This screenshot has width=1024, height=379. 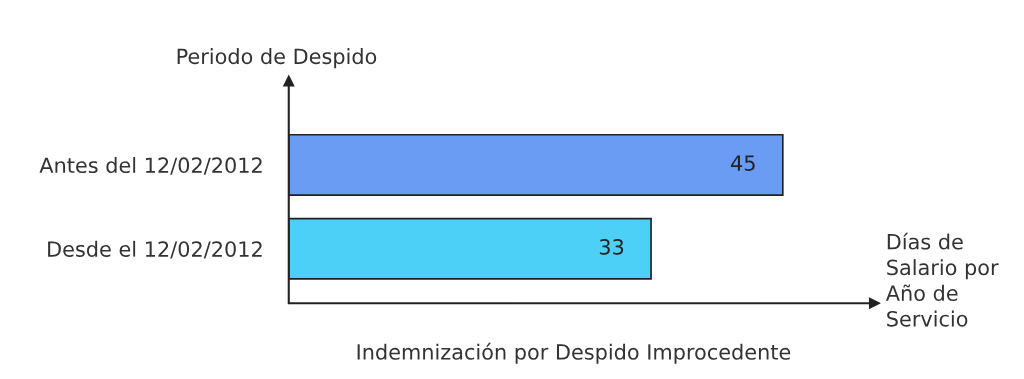 What do you see at coordinates (277, 58) in the screenshot?
I see `y-axis-title: Periodo de Despido` at bounding box center [277, 58].